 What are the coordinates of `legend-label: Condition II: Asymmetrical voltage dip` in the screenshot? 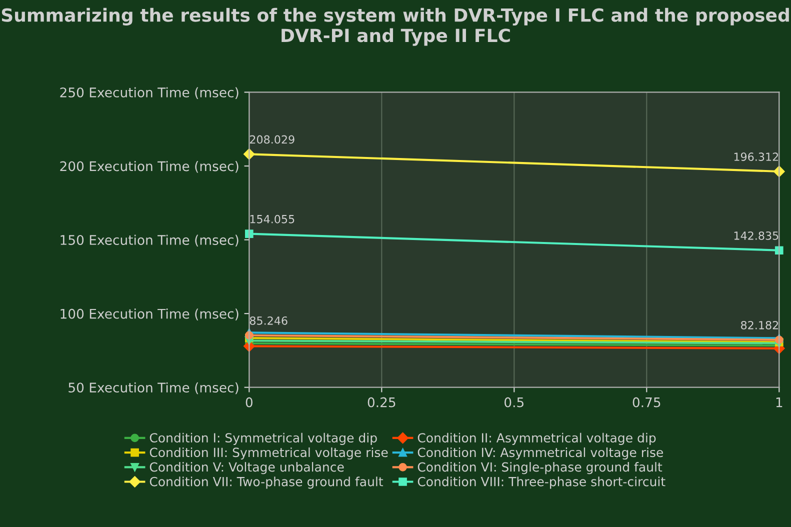 It's located at (537, 438).